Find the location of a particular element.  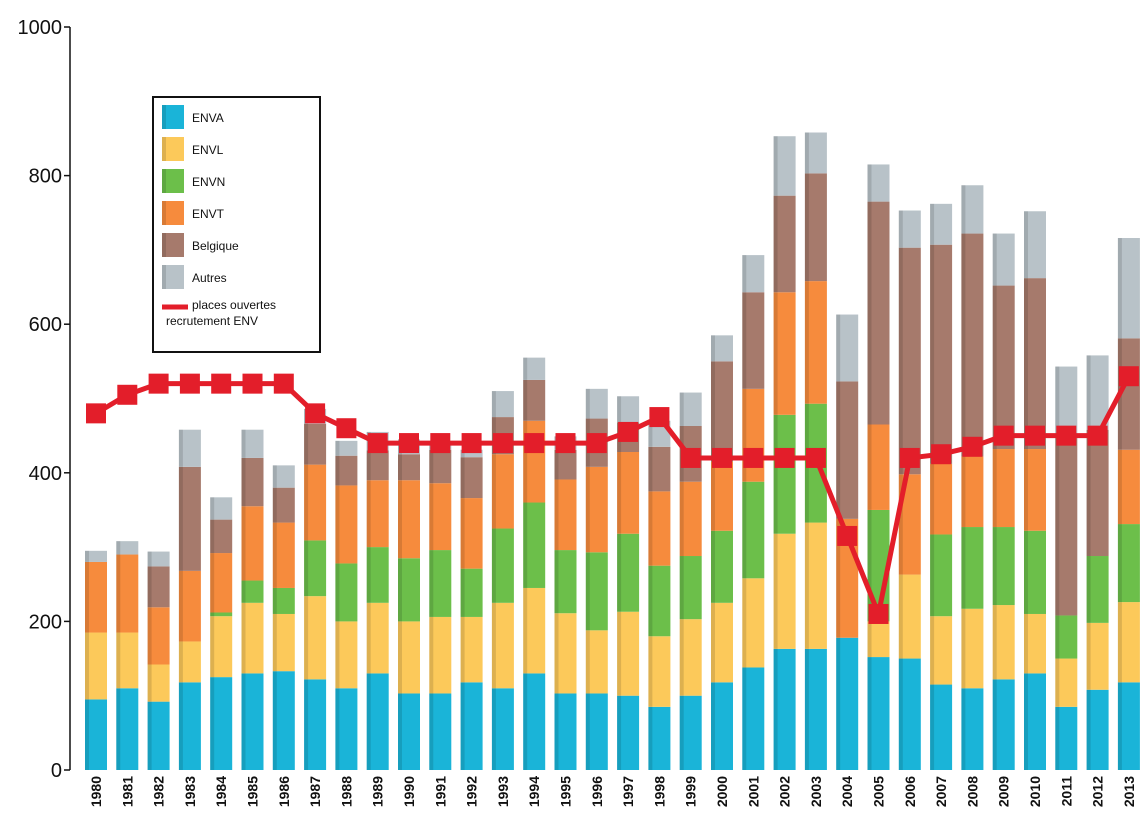

bar-segment-envt-1990 is located at coordinates (409, 519).